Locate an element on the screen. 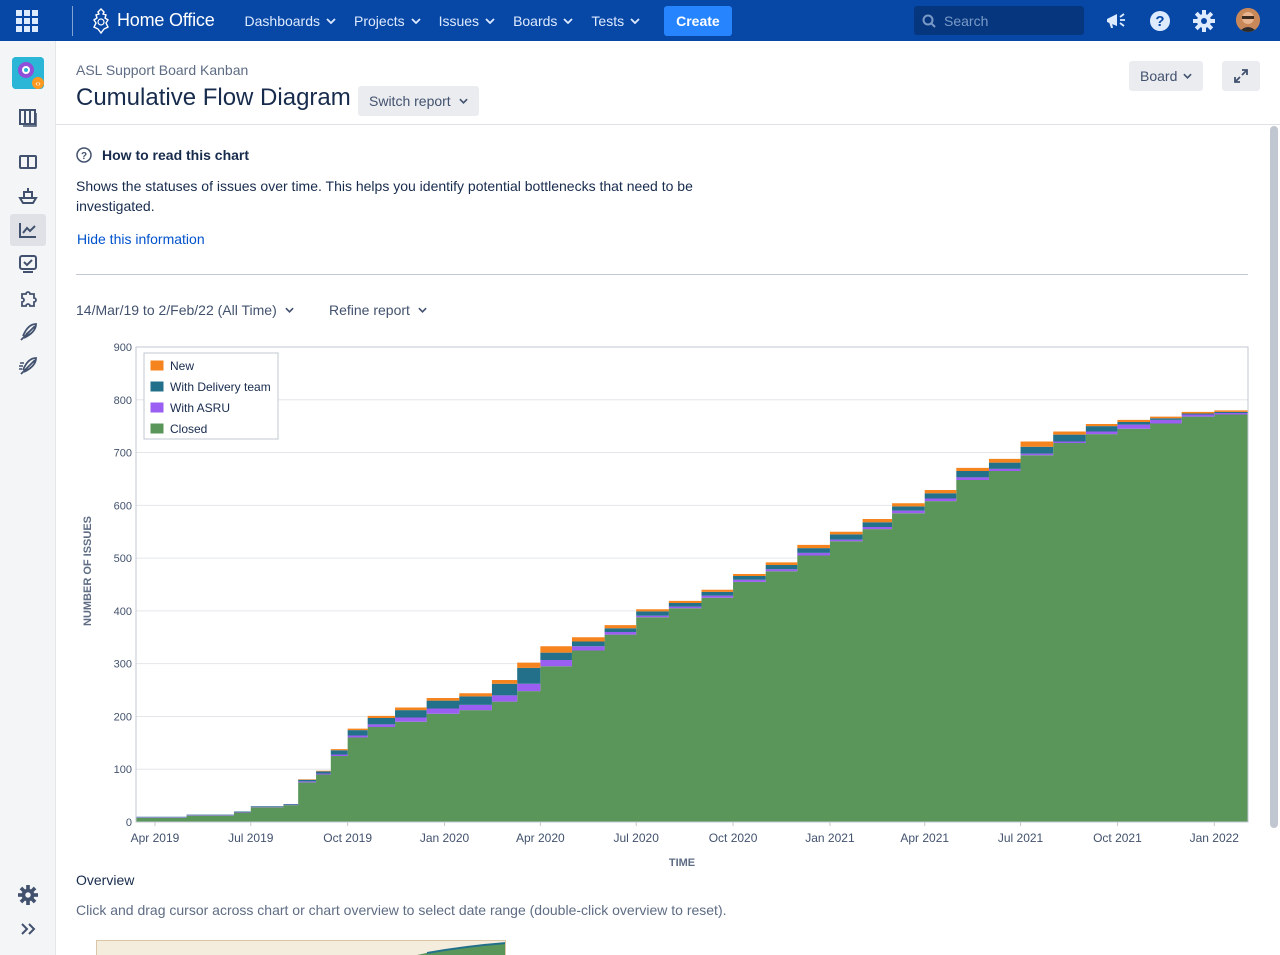  legend-entry: With Delivery team is located at coordinates (220, 387).